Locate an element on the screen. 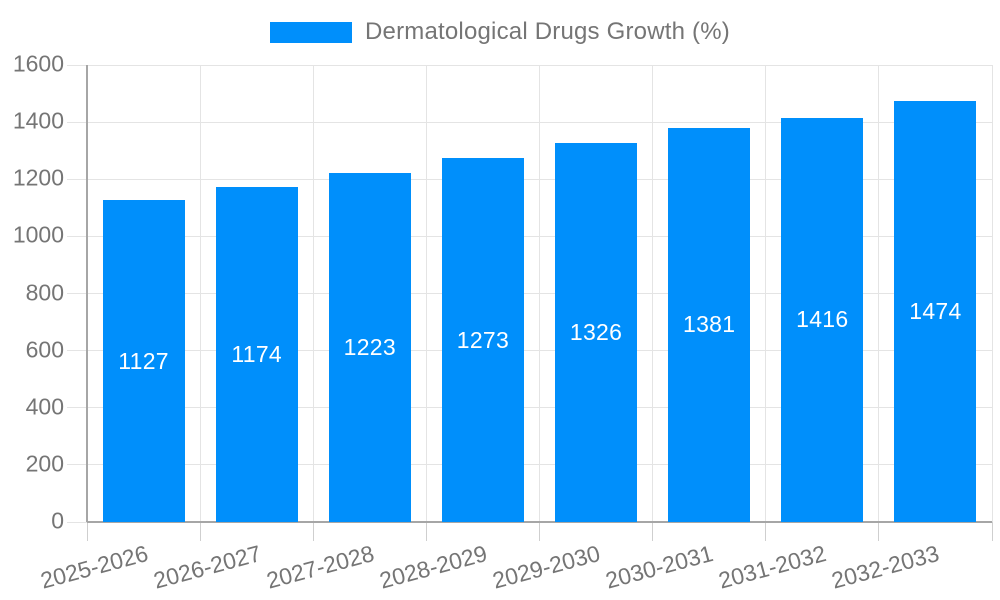  bar: 1127 is located at coordinates (143, 361).